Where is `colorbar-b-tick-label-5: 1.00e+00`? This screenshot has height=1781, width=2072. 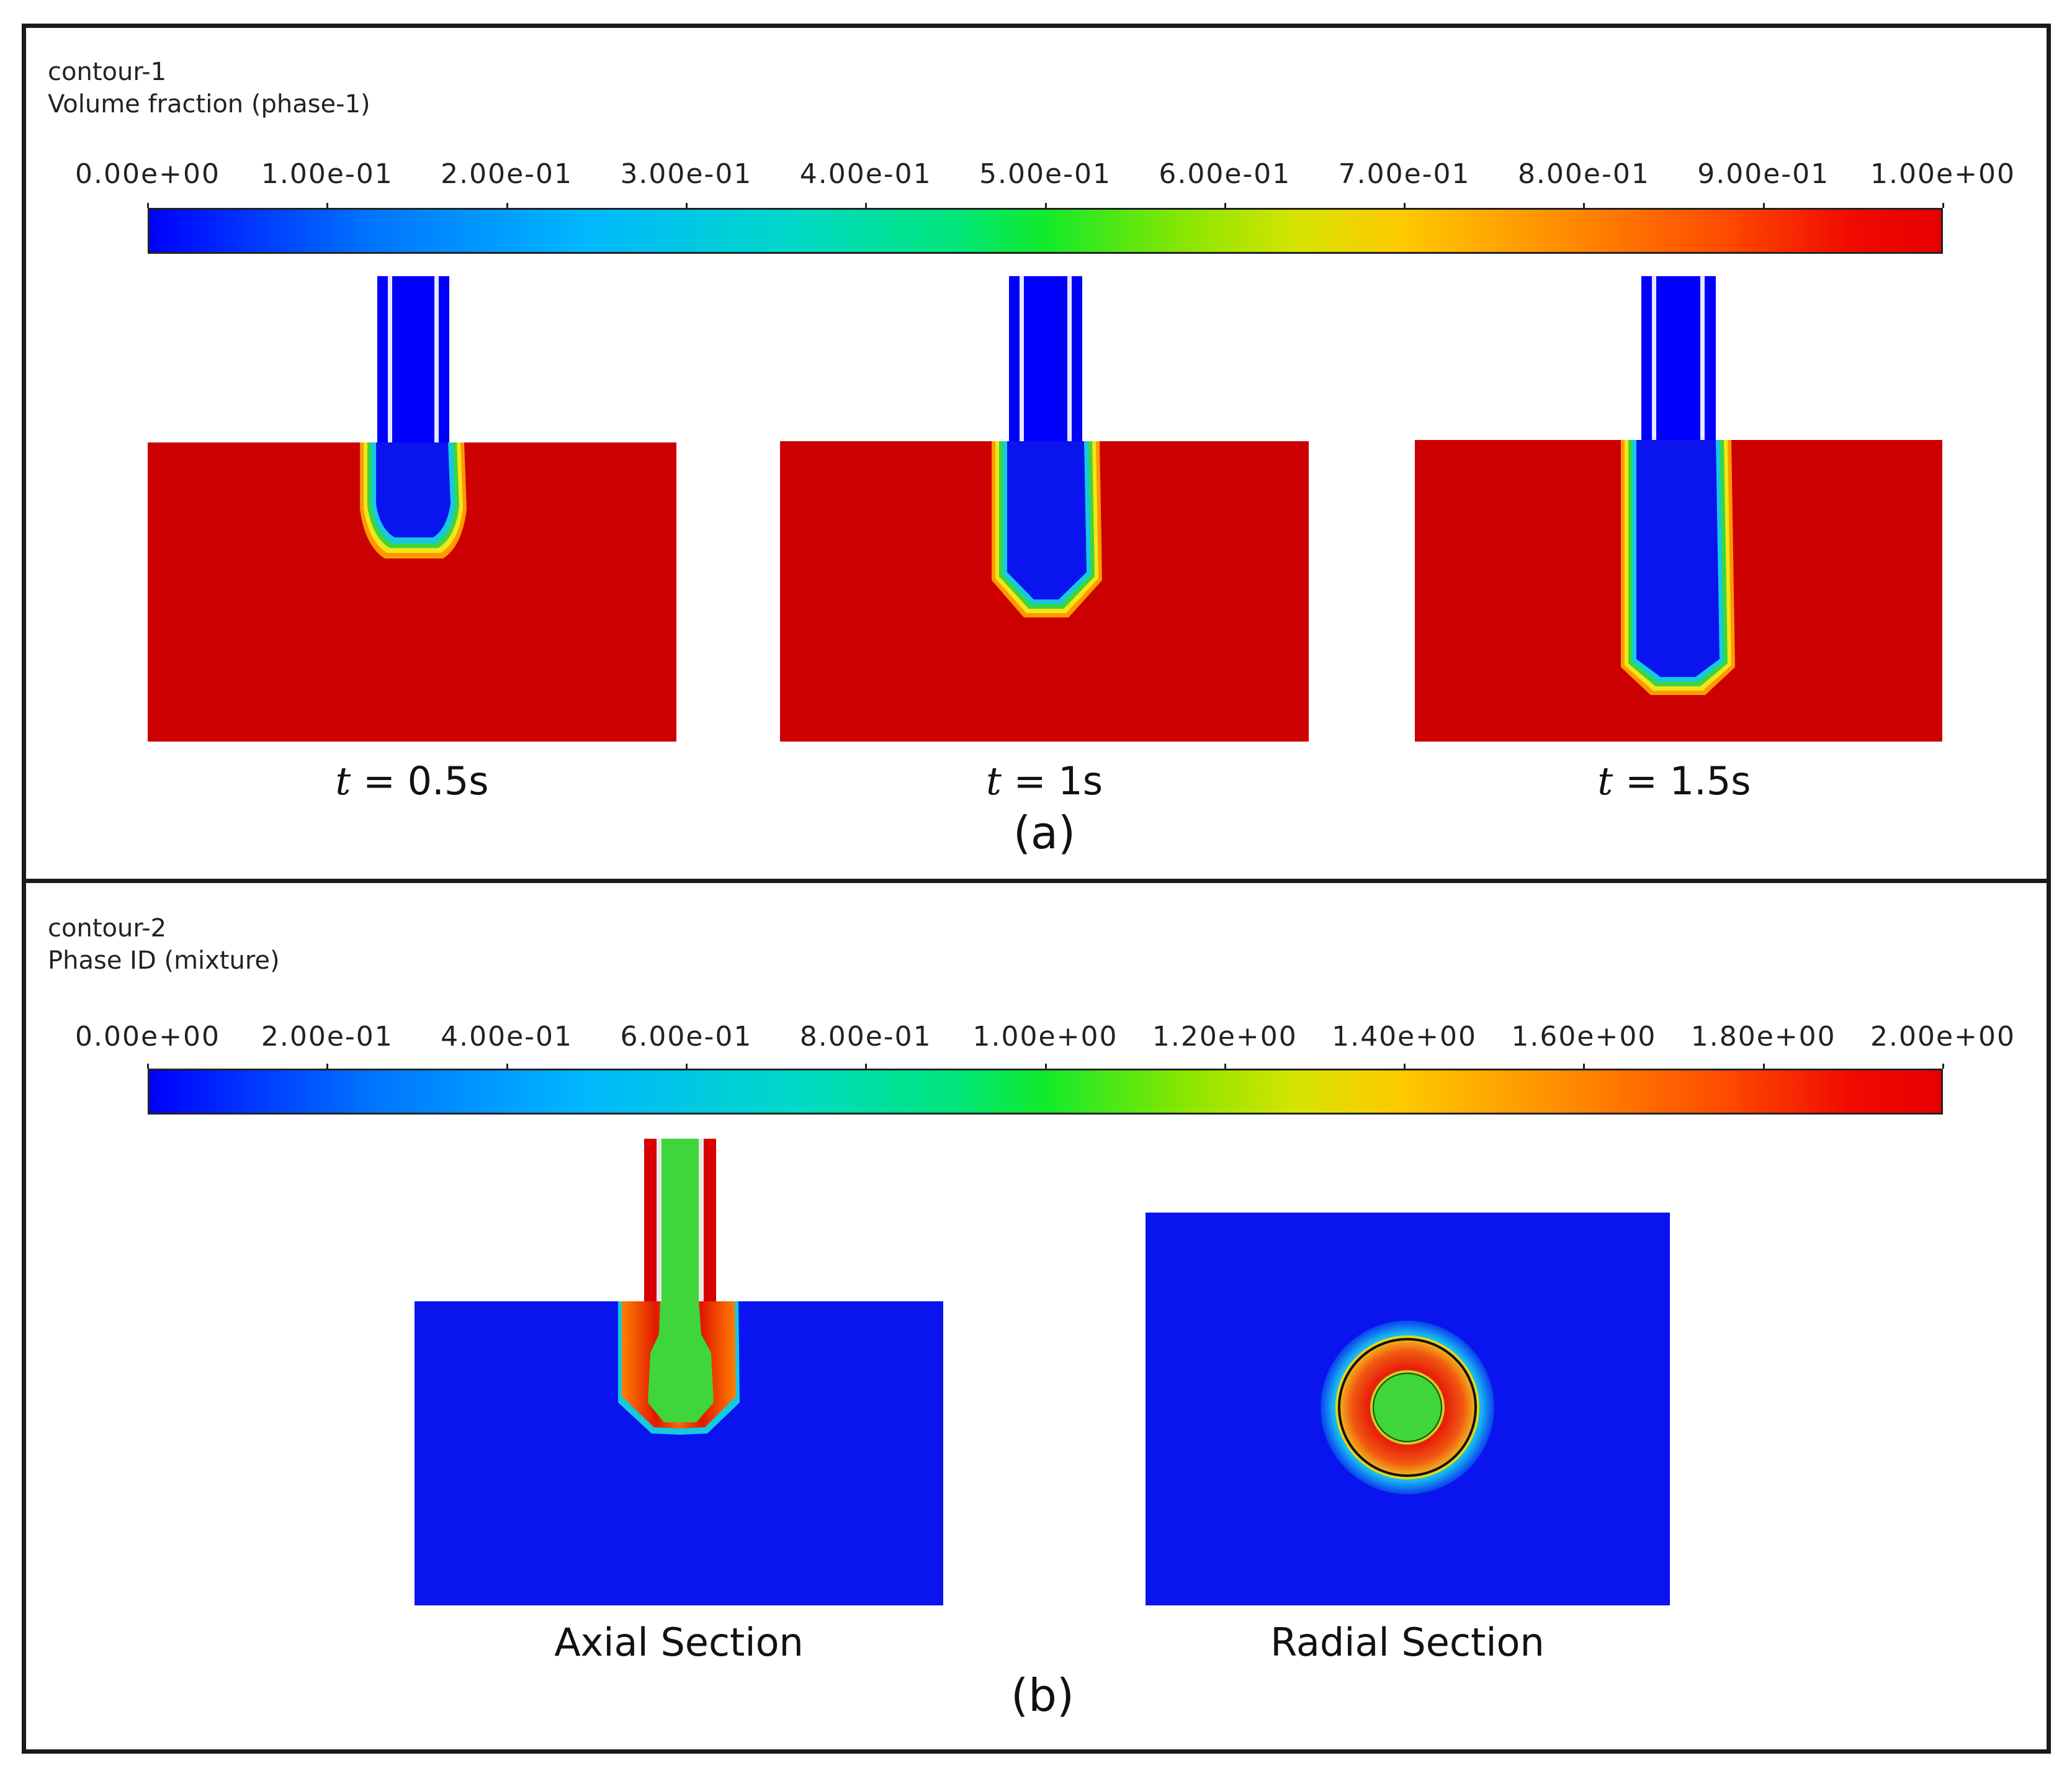 colorbar-b-tick-label-5: 1.00e+00 is located at coordinates (1045, 1036).